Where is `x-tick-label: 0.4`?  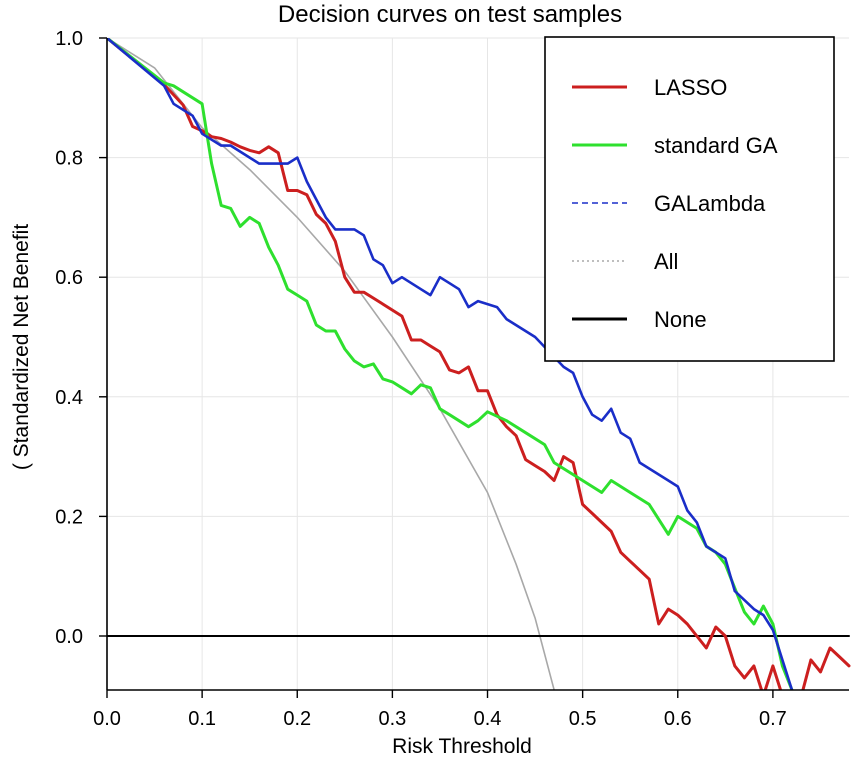 x-tick-label: 0.4 is located at coordinates (488, 719).